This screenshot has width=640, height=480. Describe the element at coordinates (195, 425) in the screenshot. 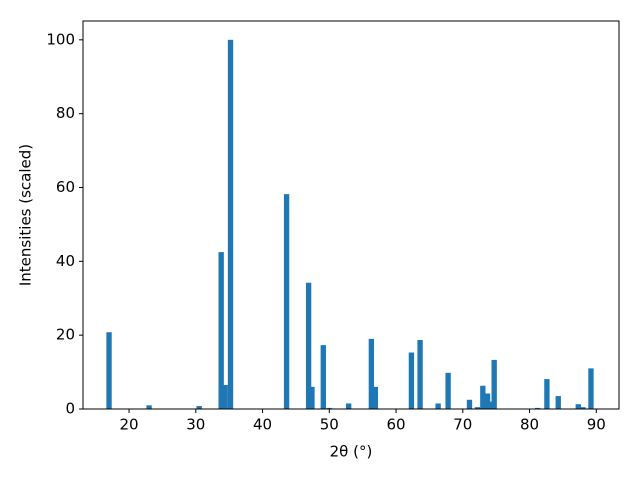

I see `x-tick-label: 30` at that location.